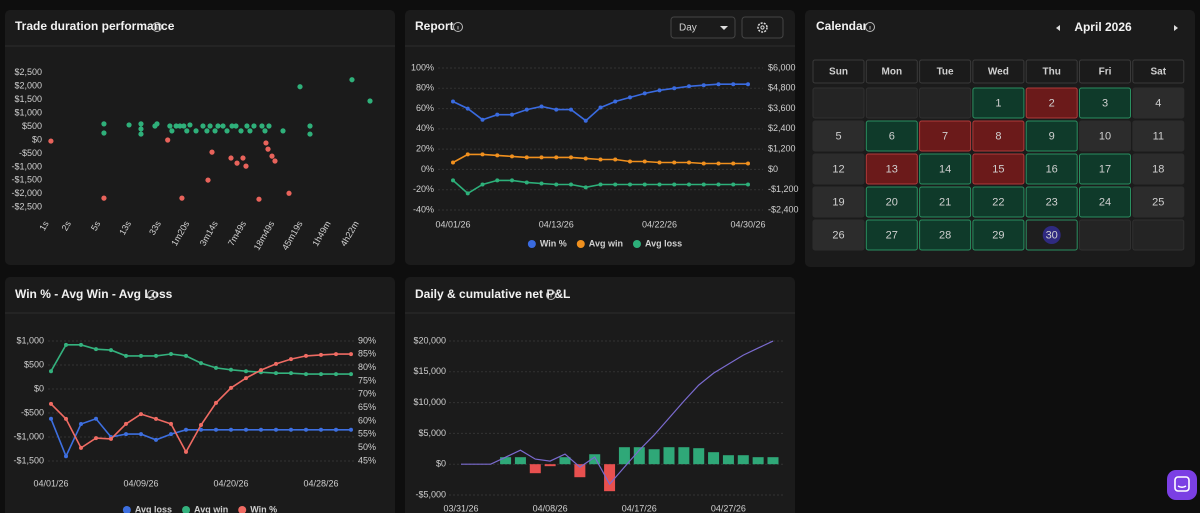 The width and height of the screenshot is (1200, 513). What do you see at coordinates (425, 149) in the screenshot?
I see `y-tick-label: 20%` at bounding box center [425, 149].